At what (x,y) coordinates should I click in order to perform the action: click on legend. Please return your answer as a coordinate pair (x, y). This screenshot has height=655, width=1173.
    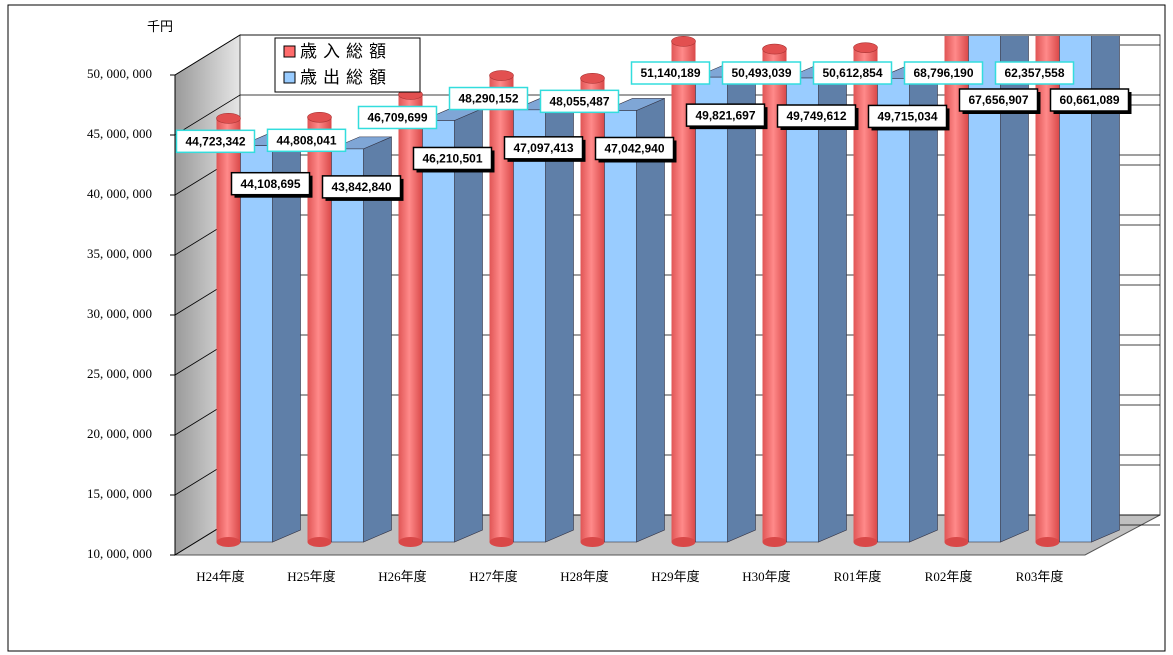
    Looking at the image, I should click on (347, 65).